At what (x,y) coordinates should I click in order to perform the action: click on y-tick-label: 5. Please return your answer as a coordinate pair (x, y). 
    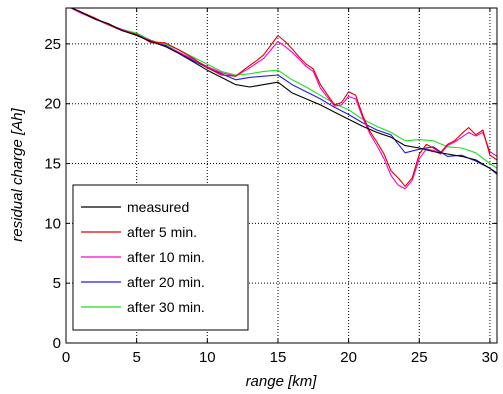
    Looking at the image, I should click on (57, 283).